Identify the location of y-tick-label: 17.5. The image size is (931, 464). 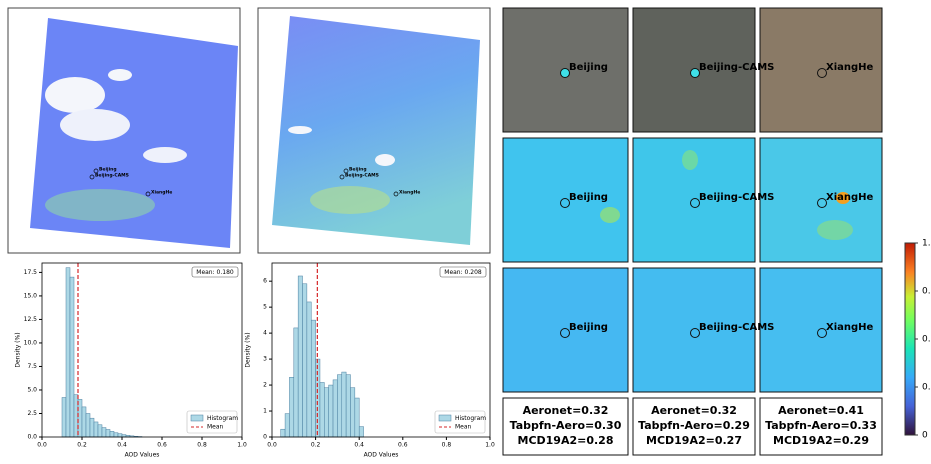
(31, 272).